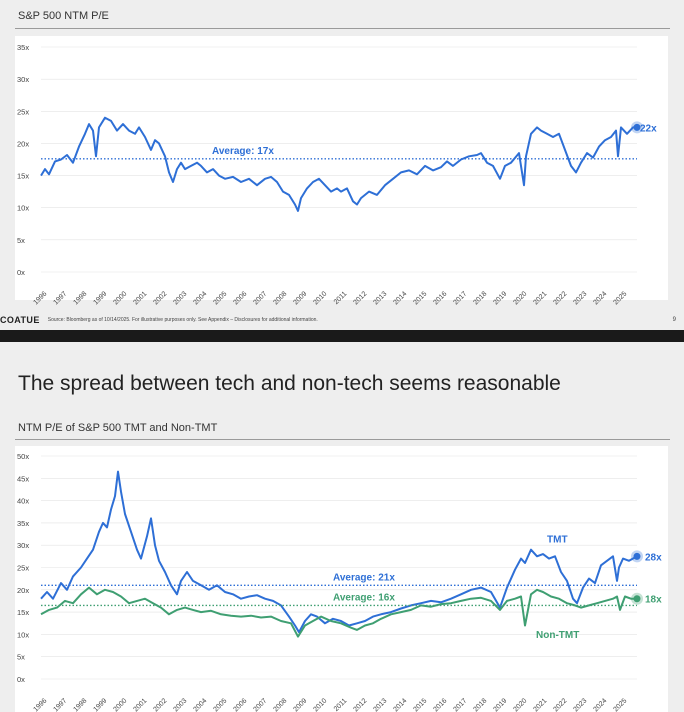  Describe the element at coordinates (60, 704) in the screenshot. I see `x-tick-label: 1997` at that location.